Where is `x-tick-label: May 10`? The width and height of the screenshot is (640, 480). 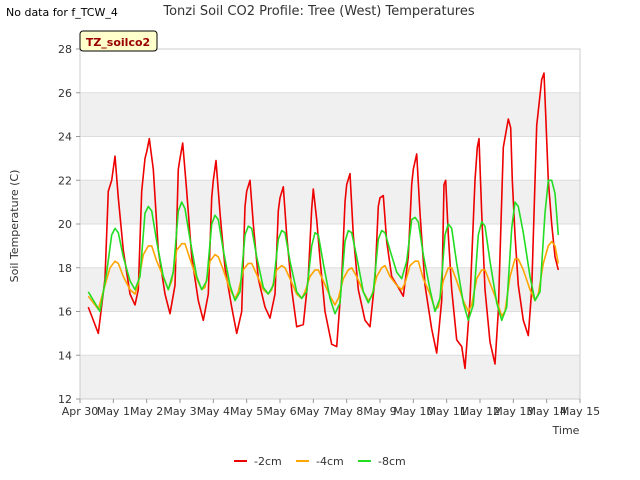 x-tick-label: May 10 is located at coordinates (413, 411).